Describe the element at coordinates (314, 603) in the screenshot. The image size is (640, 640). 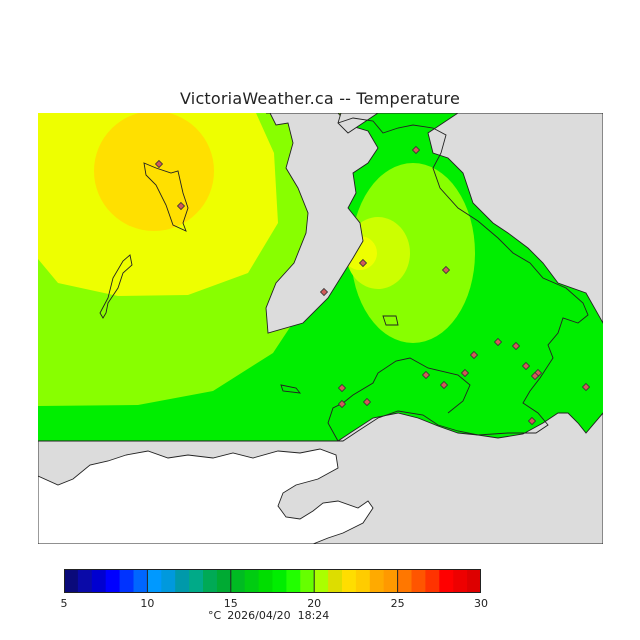
I see `colorbar-tick-label: 20` at that location.